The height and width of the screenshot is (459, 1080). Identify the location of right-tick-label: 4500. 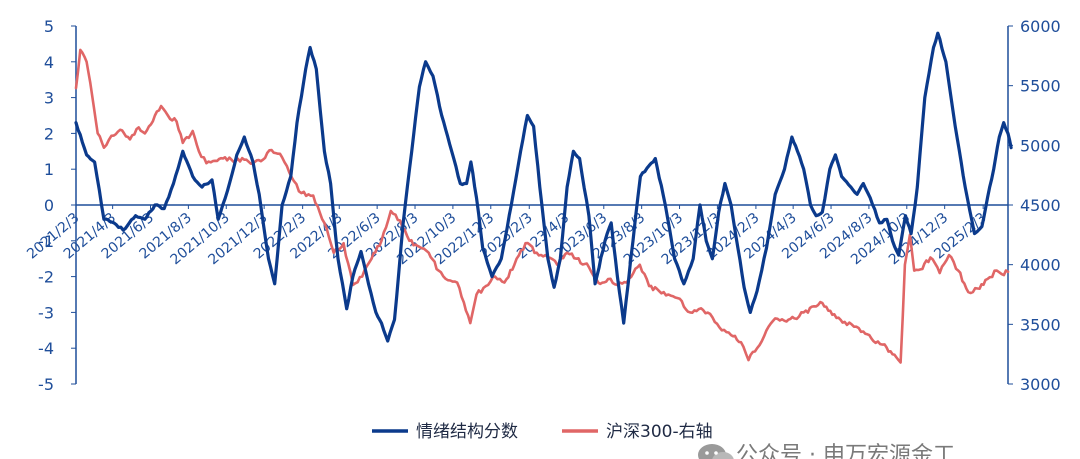
(1040, 205).